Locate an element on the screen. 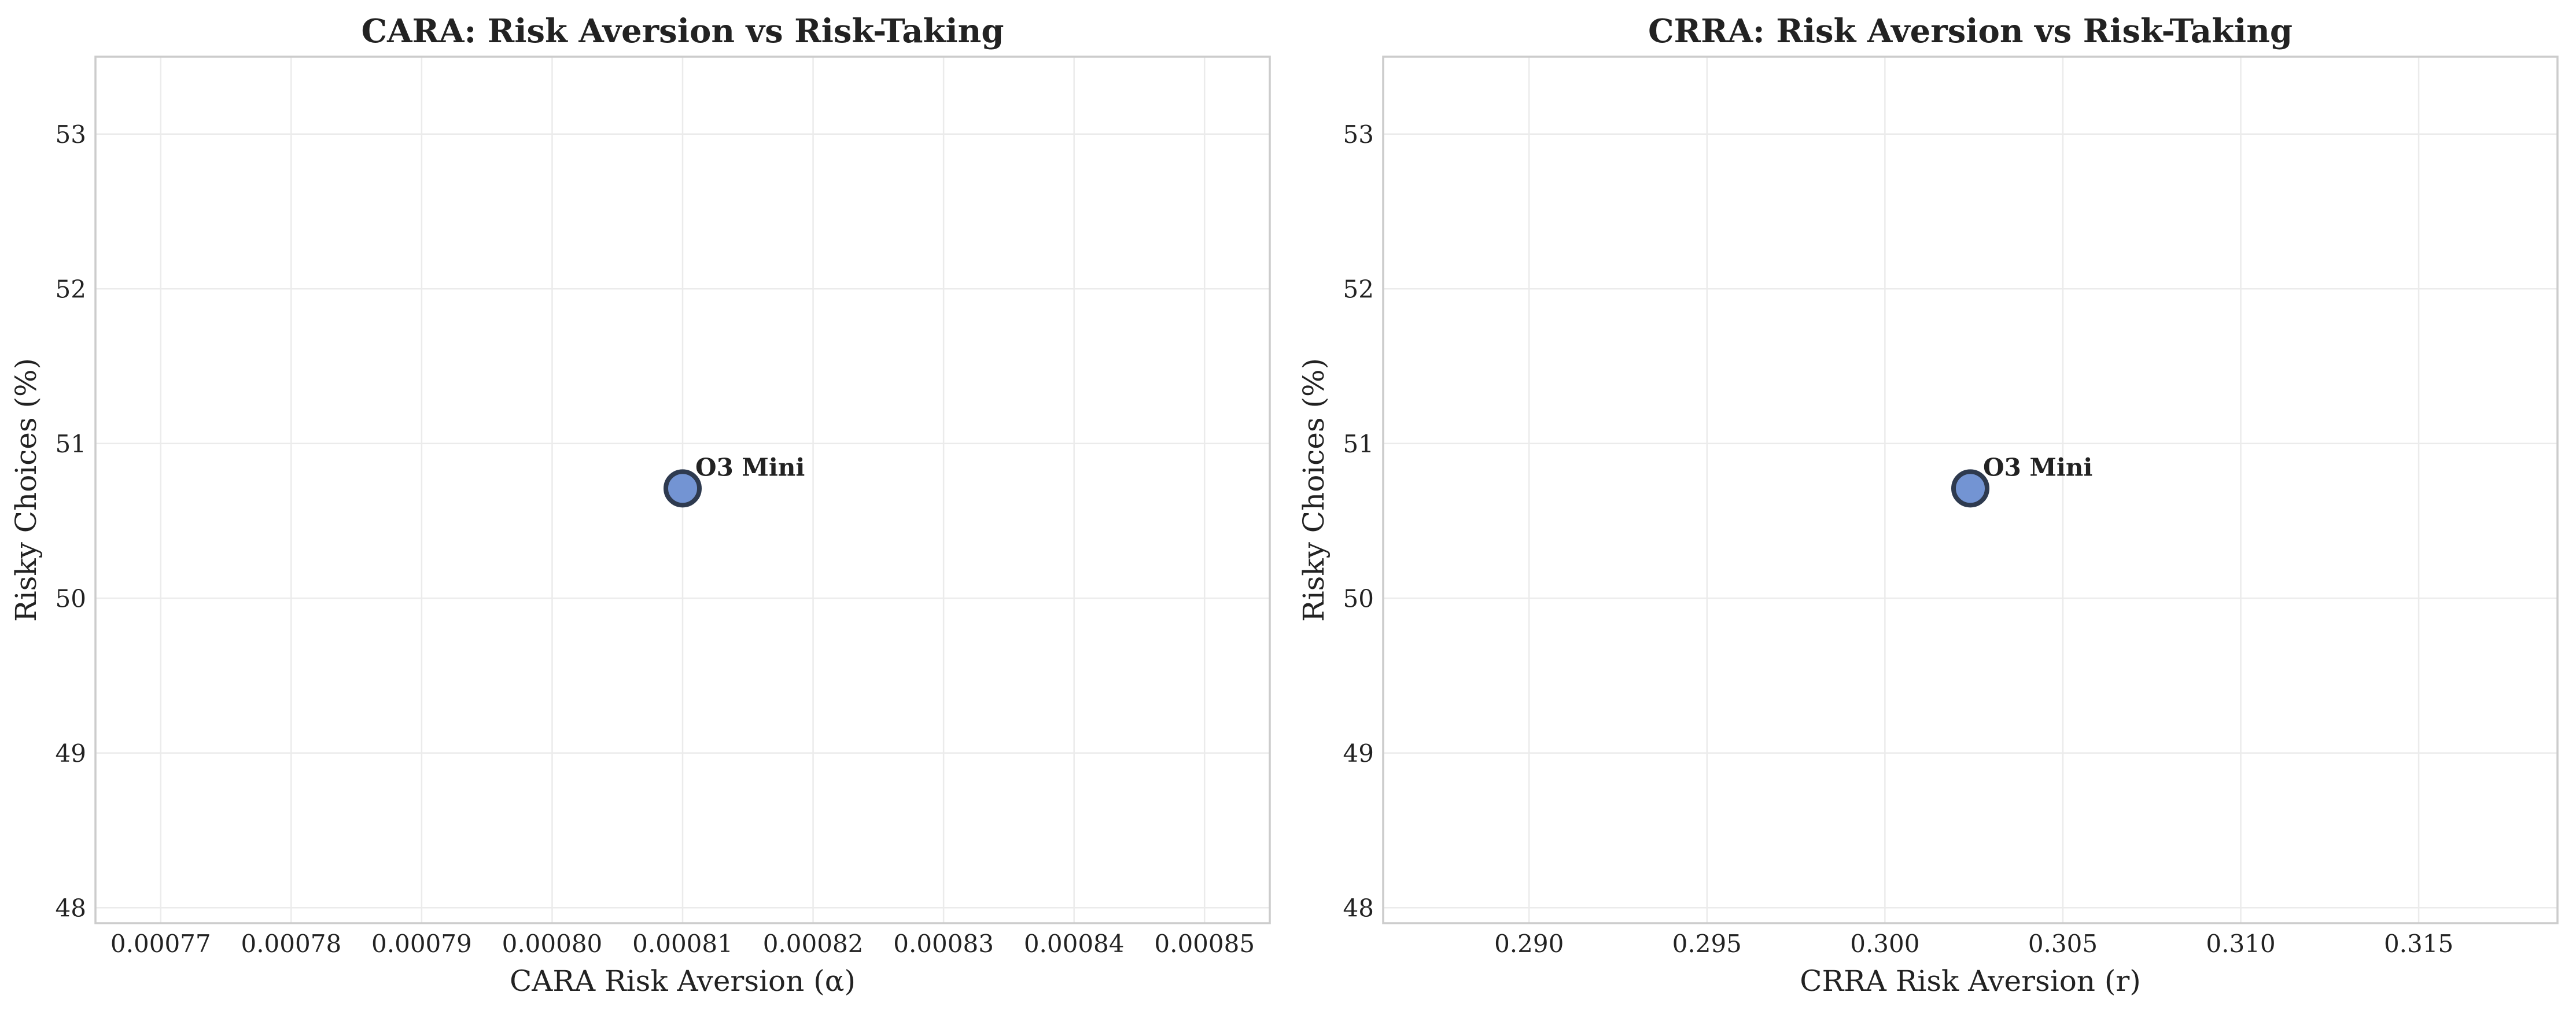 The image size is (2576, 1014). crra-y-tick-label: 53 is located at coordinates (1358, 134).